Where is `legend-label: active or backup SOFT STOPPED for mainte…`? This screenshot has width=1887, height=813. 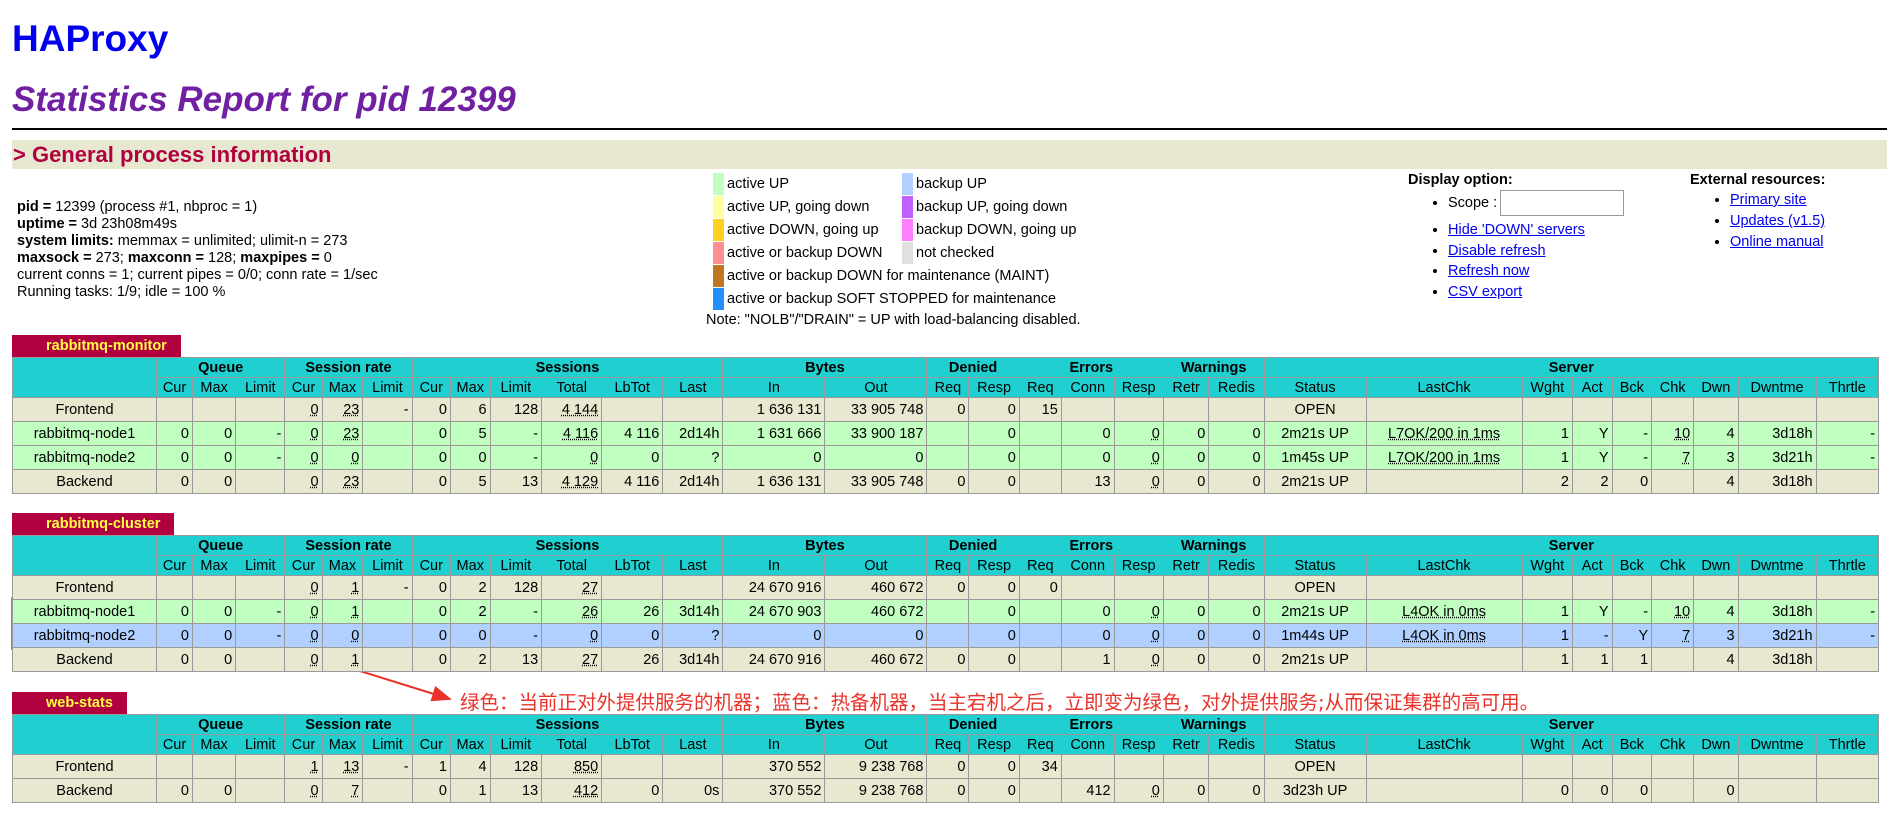
legend-label: active or backup SOFT STOPPED for mainte… is located at coordinates (892, 298).